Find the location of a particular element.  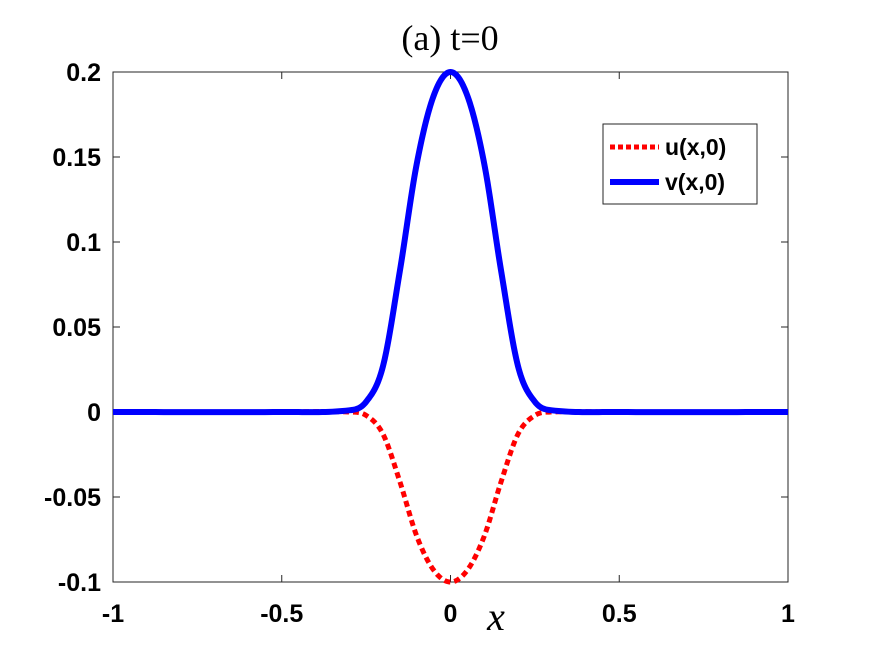

legend-label-v: v(x,0) is located at coordinates (695, 182).